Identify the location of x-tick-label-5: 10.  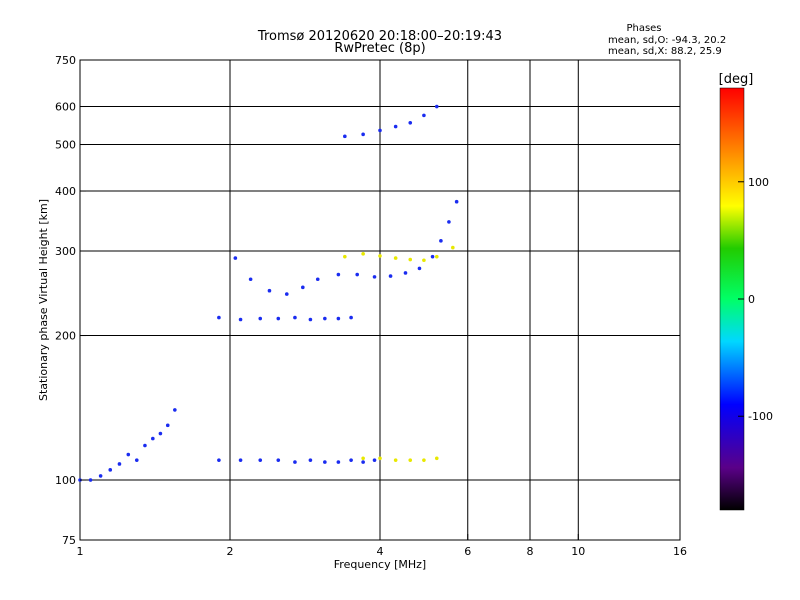
(578, 551).